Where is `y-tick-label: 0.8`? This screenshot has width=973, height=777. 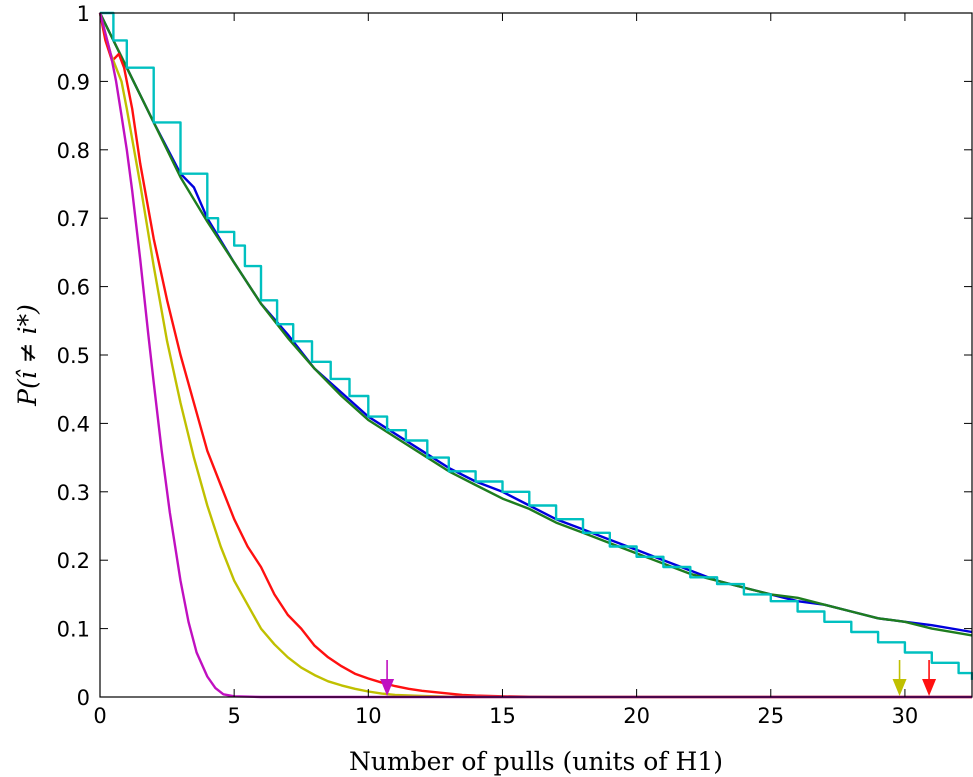 y-tick-label: 0.8 is located at coordinates (73, 151).